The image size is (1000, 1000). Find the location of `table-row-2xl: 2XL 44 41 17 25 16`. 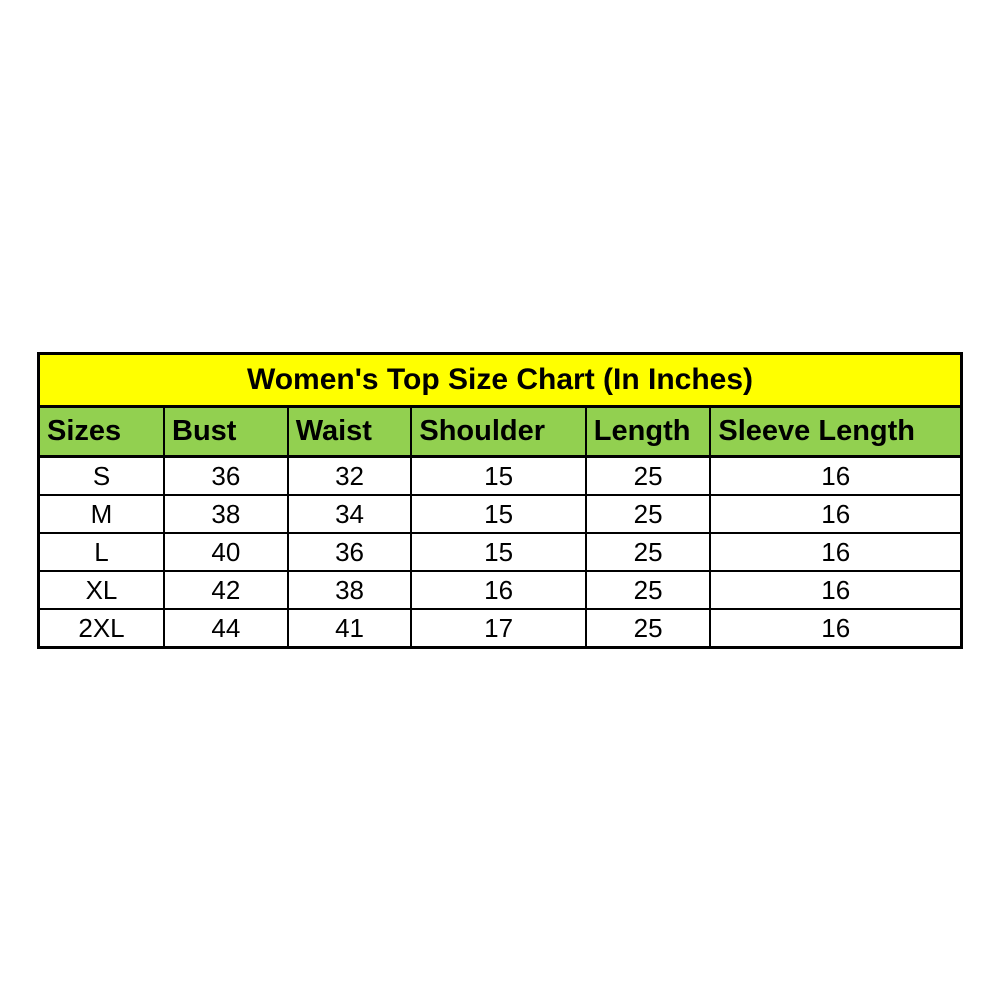

table-row-2xl: 2XL 44 41 17 25 16 is located at coordinates (500, 628).